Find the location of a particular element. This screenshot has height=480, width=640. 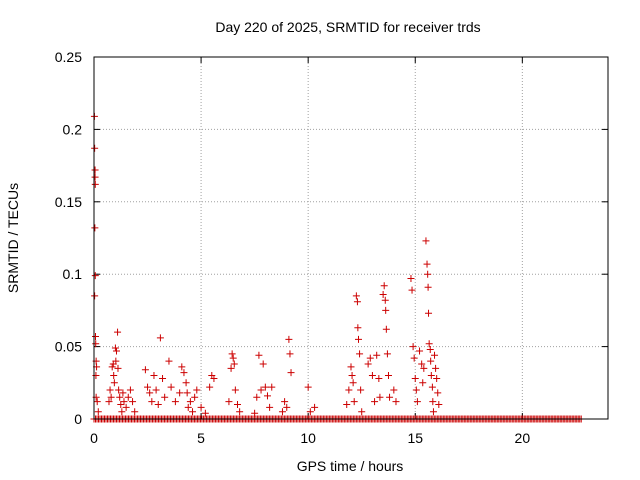

y-tick-label: 0.15 is located at coordinates (68, 202).